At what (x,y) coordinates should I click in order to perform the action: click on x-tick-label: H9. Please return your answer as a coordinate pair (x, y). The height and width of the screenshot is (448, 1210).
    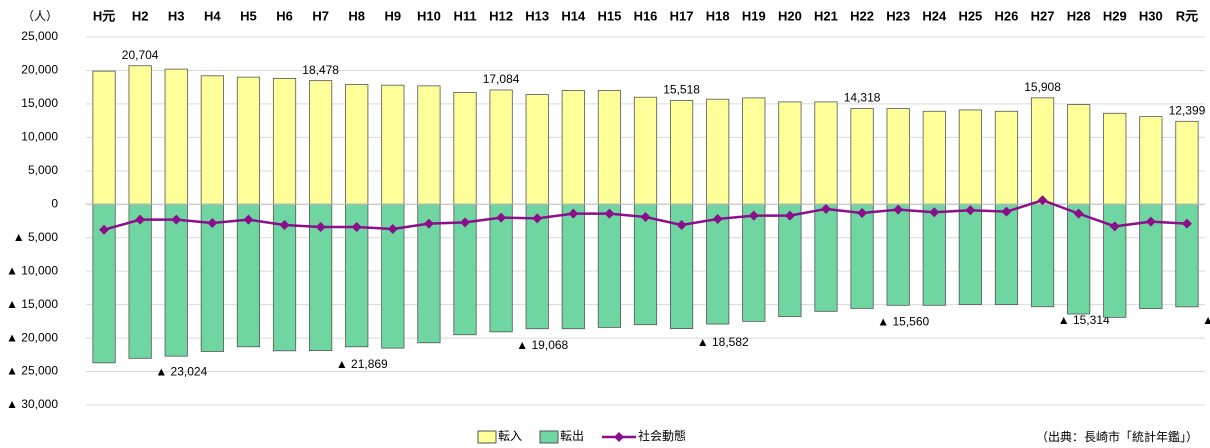
    Looking at the image, I should click on (393, 15).